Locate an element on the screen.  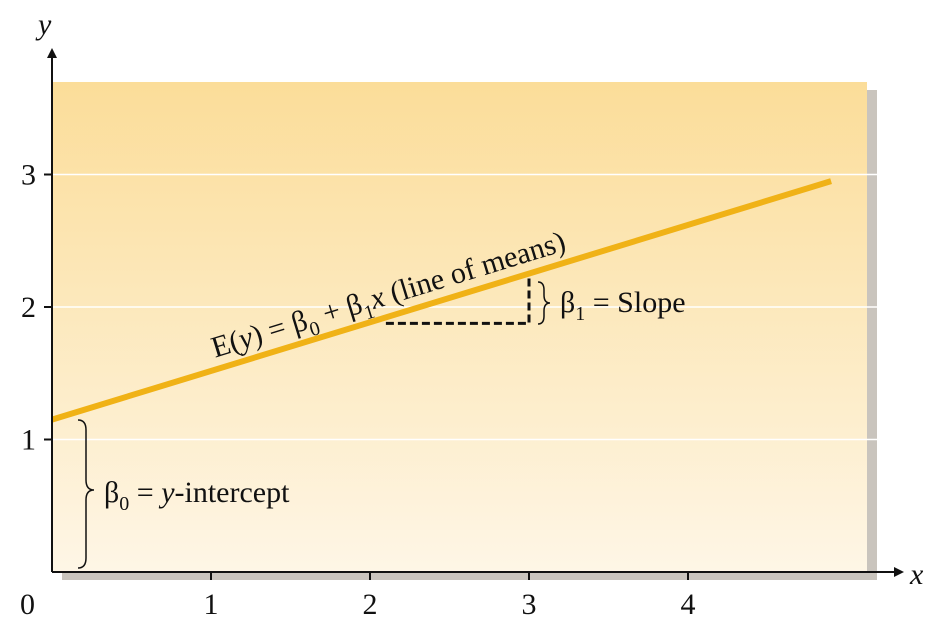
slope-label: β1 = Slope is located at coordinates (623, 305).